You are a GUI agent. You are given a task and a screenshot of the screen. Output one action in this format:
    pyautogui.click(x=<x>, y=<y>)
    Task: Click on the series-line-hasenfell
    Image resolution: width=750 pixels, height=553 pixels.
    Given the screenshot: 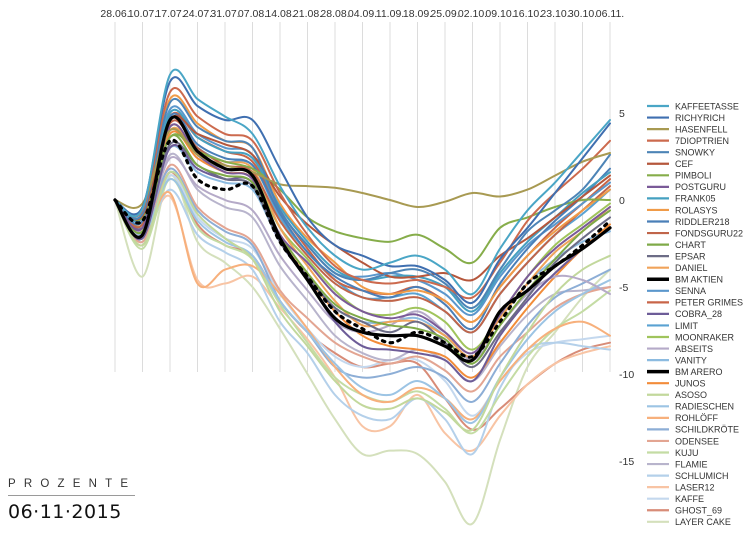 What is the action you would take?
    pyautogui.click(x=362, y=168)
    